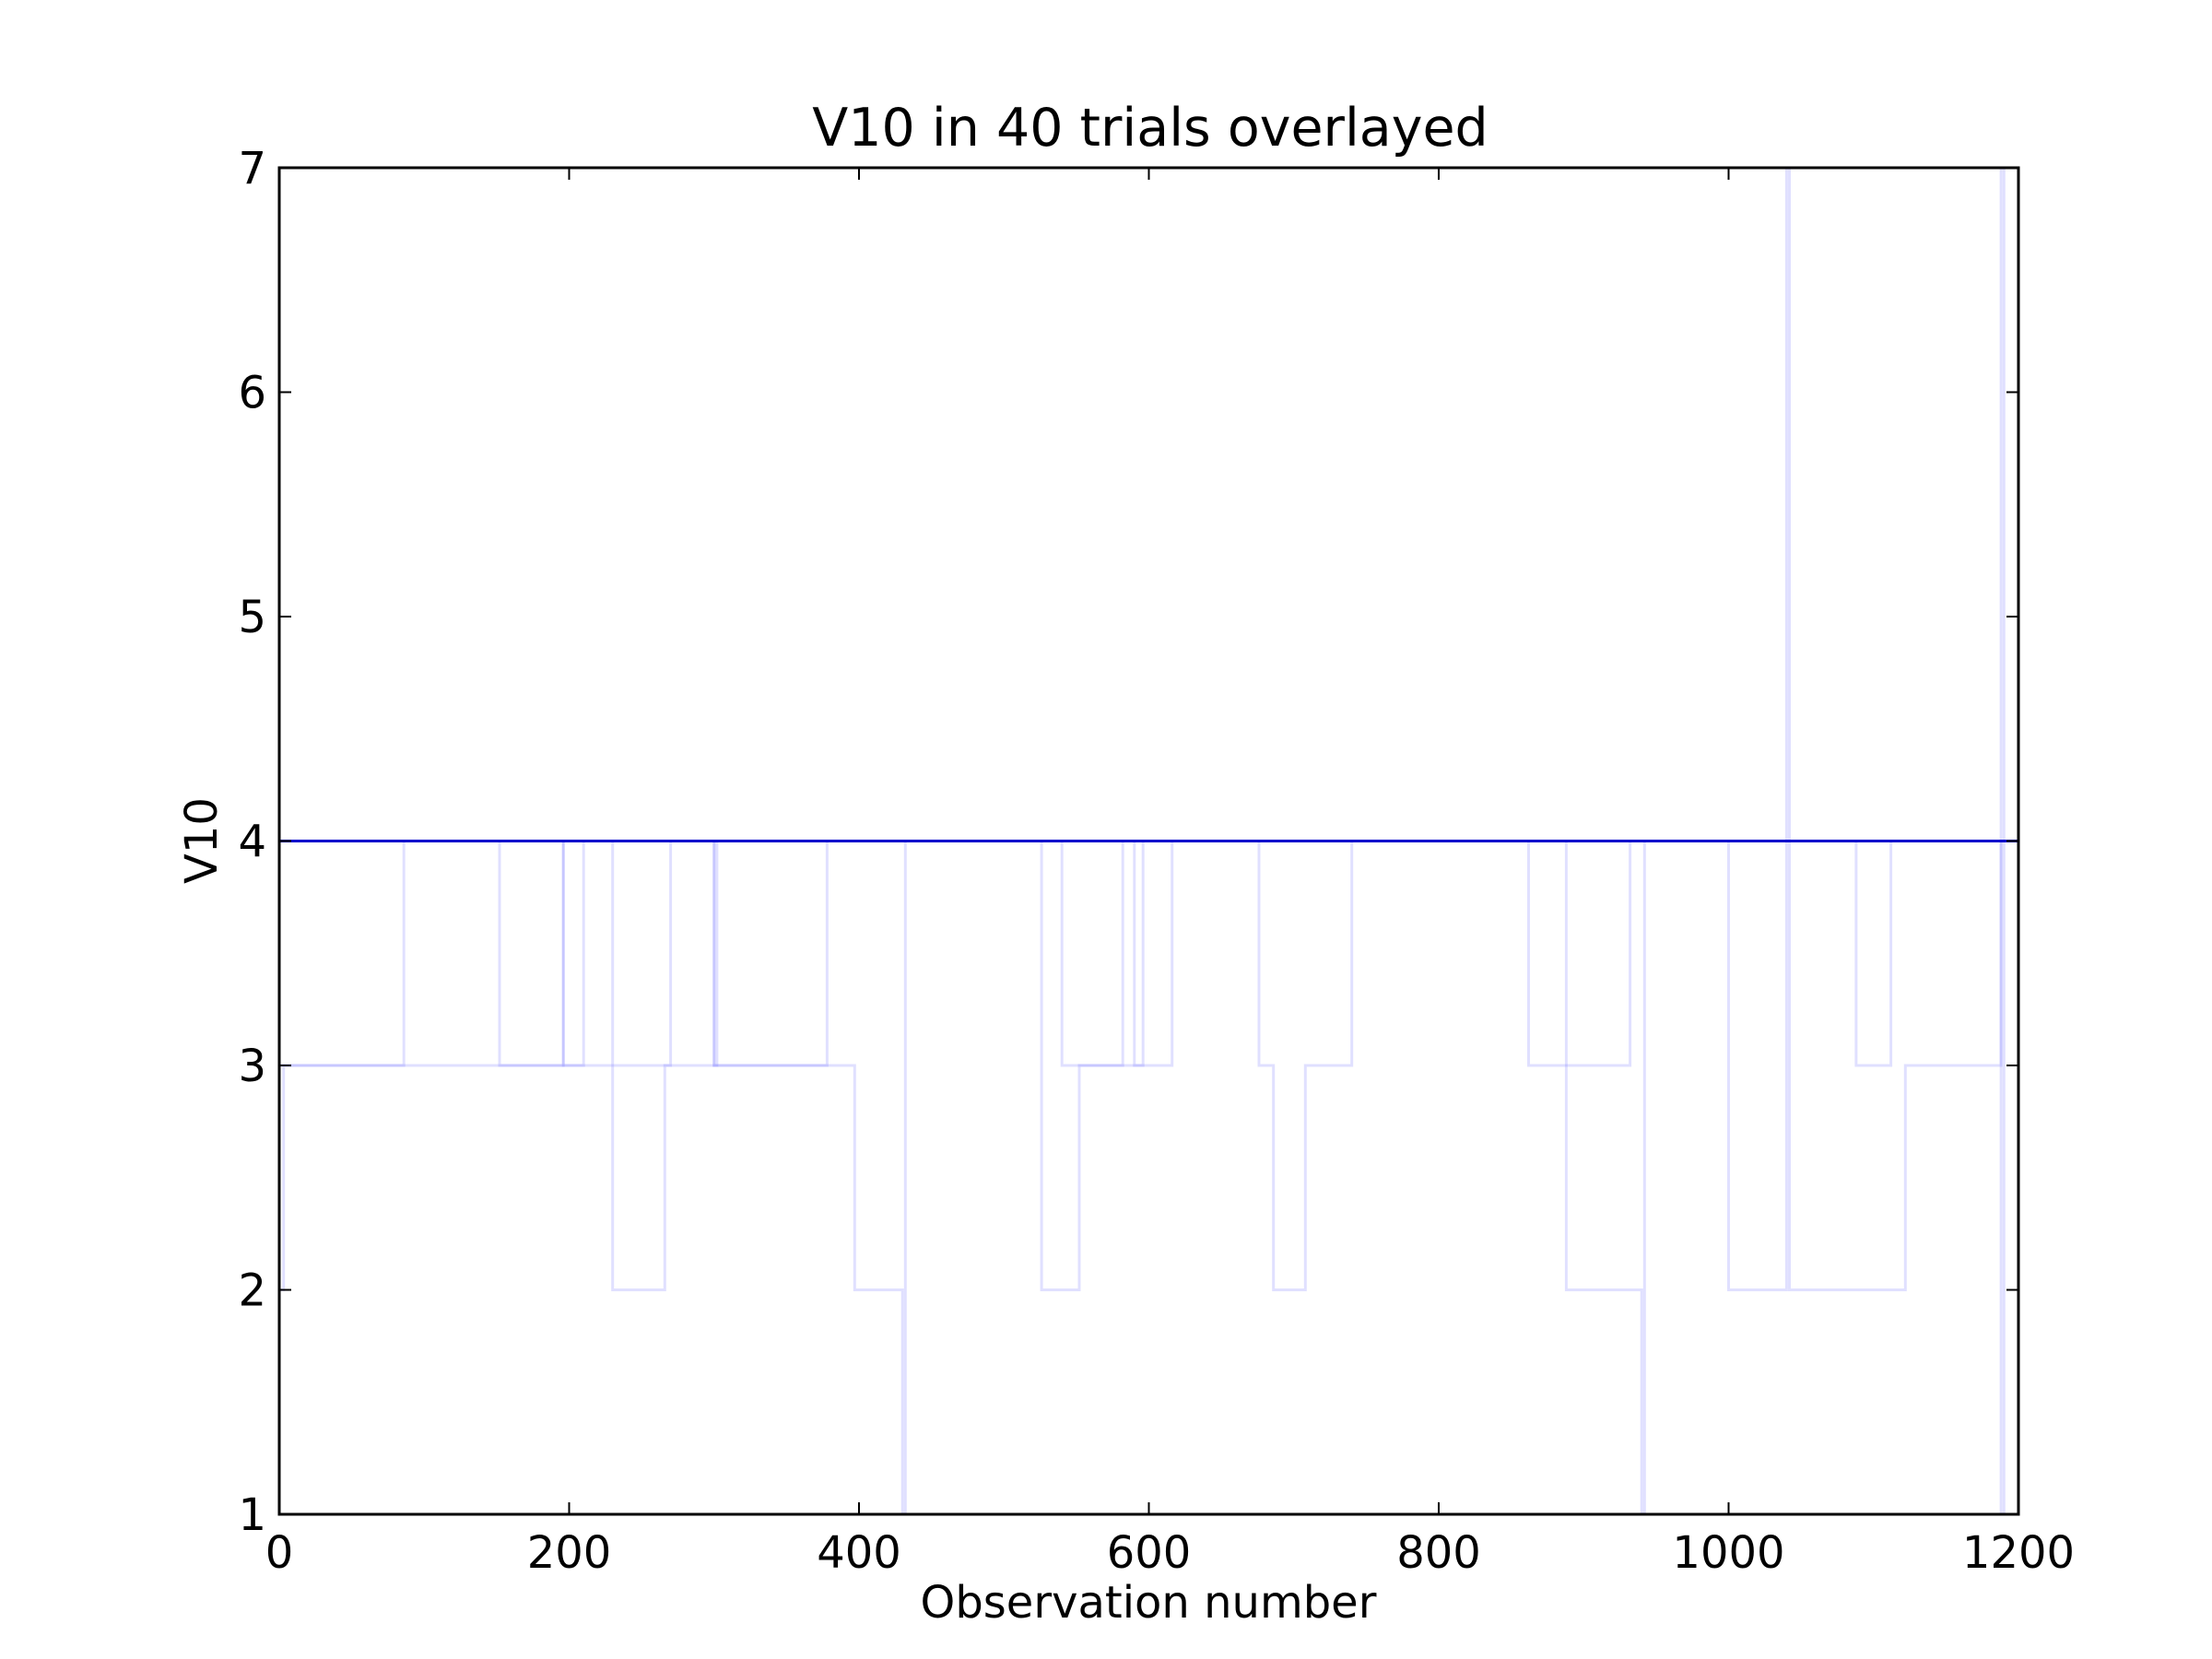  I want to click on y-tick-label: 4, so click(252, 842).